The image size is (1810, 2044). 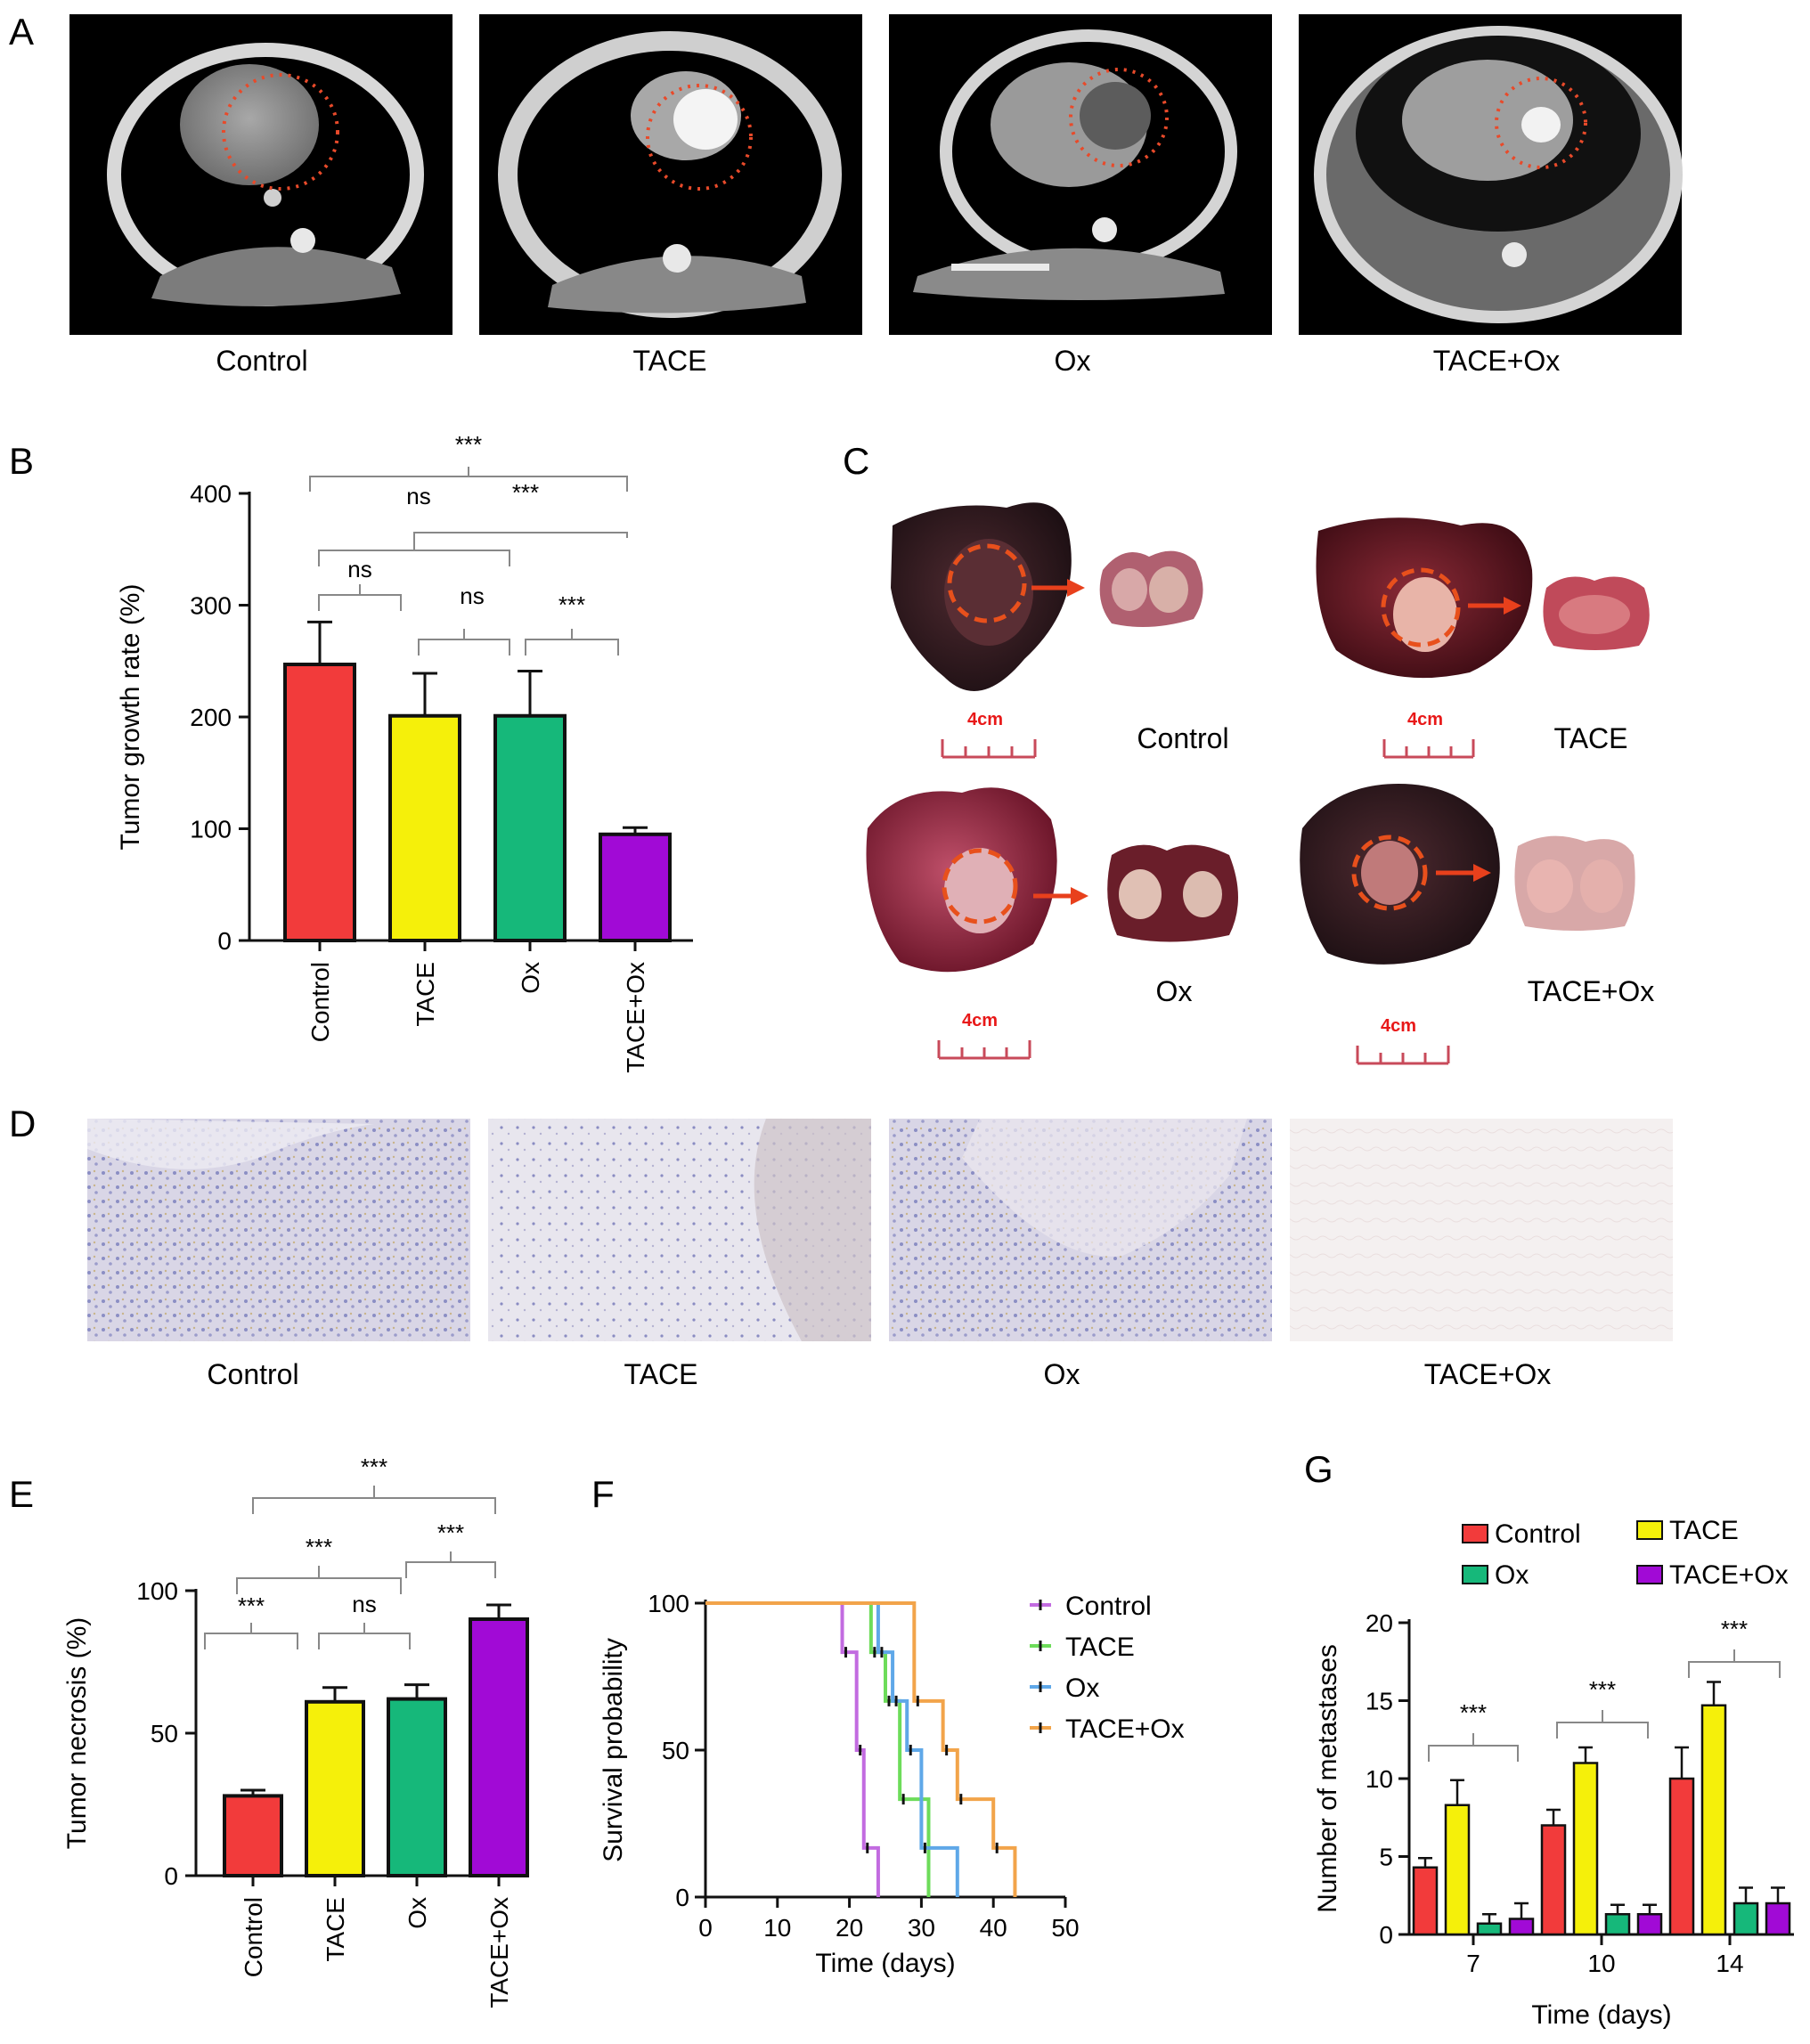 What do you see at coordinates (1327, 1779) in the screenshot?
I see `y-axis-label: Number of metastases` at bounding box center [1327, 1779].